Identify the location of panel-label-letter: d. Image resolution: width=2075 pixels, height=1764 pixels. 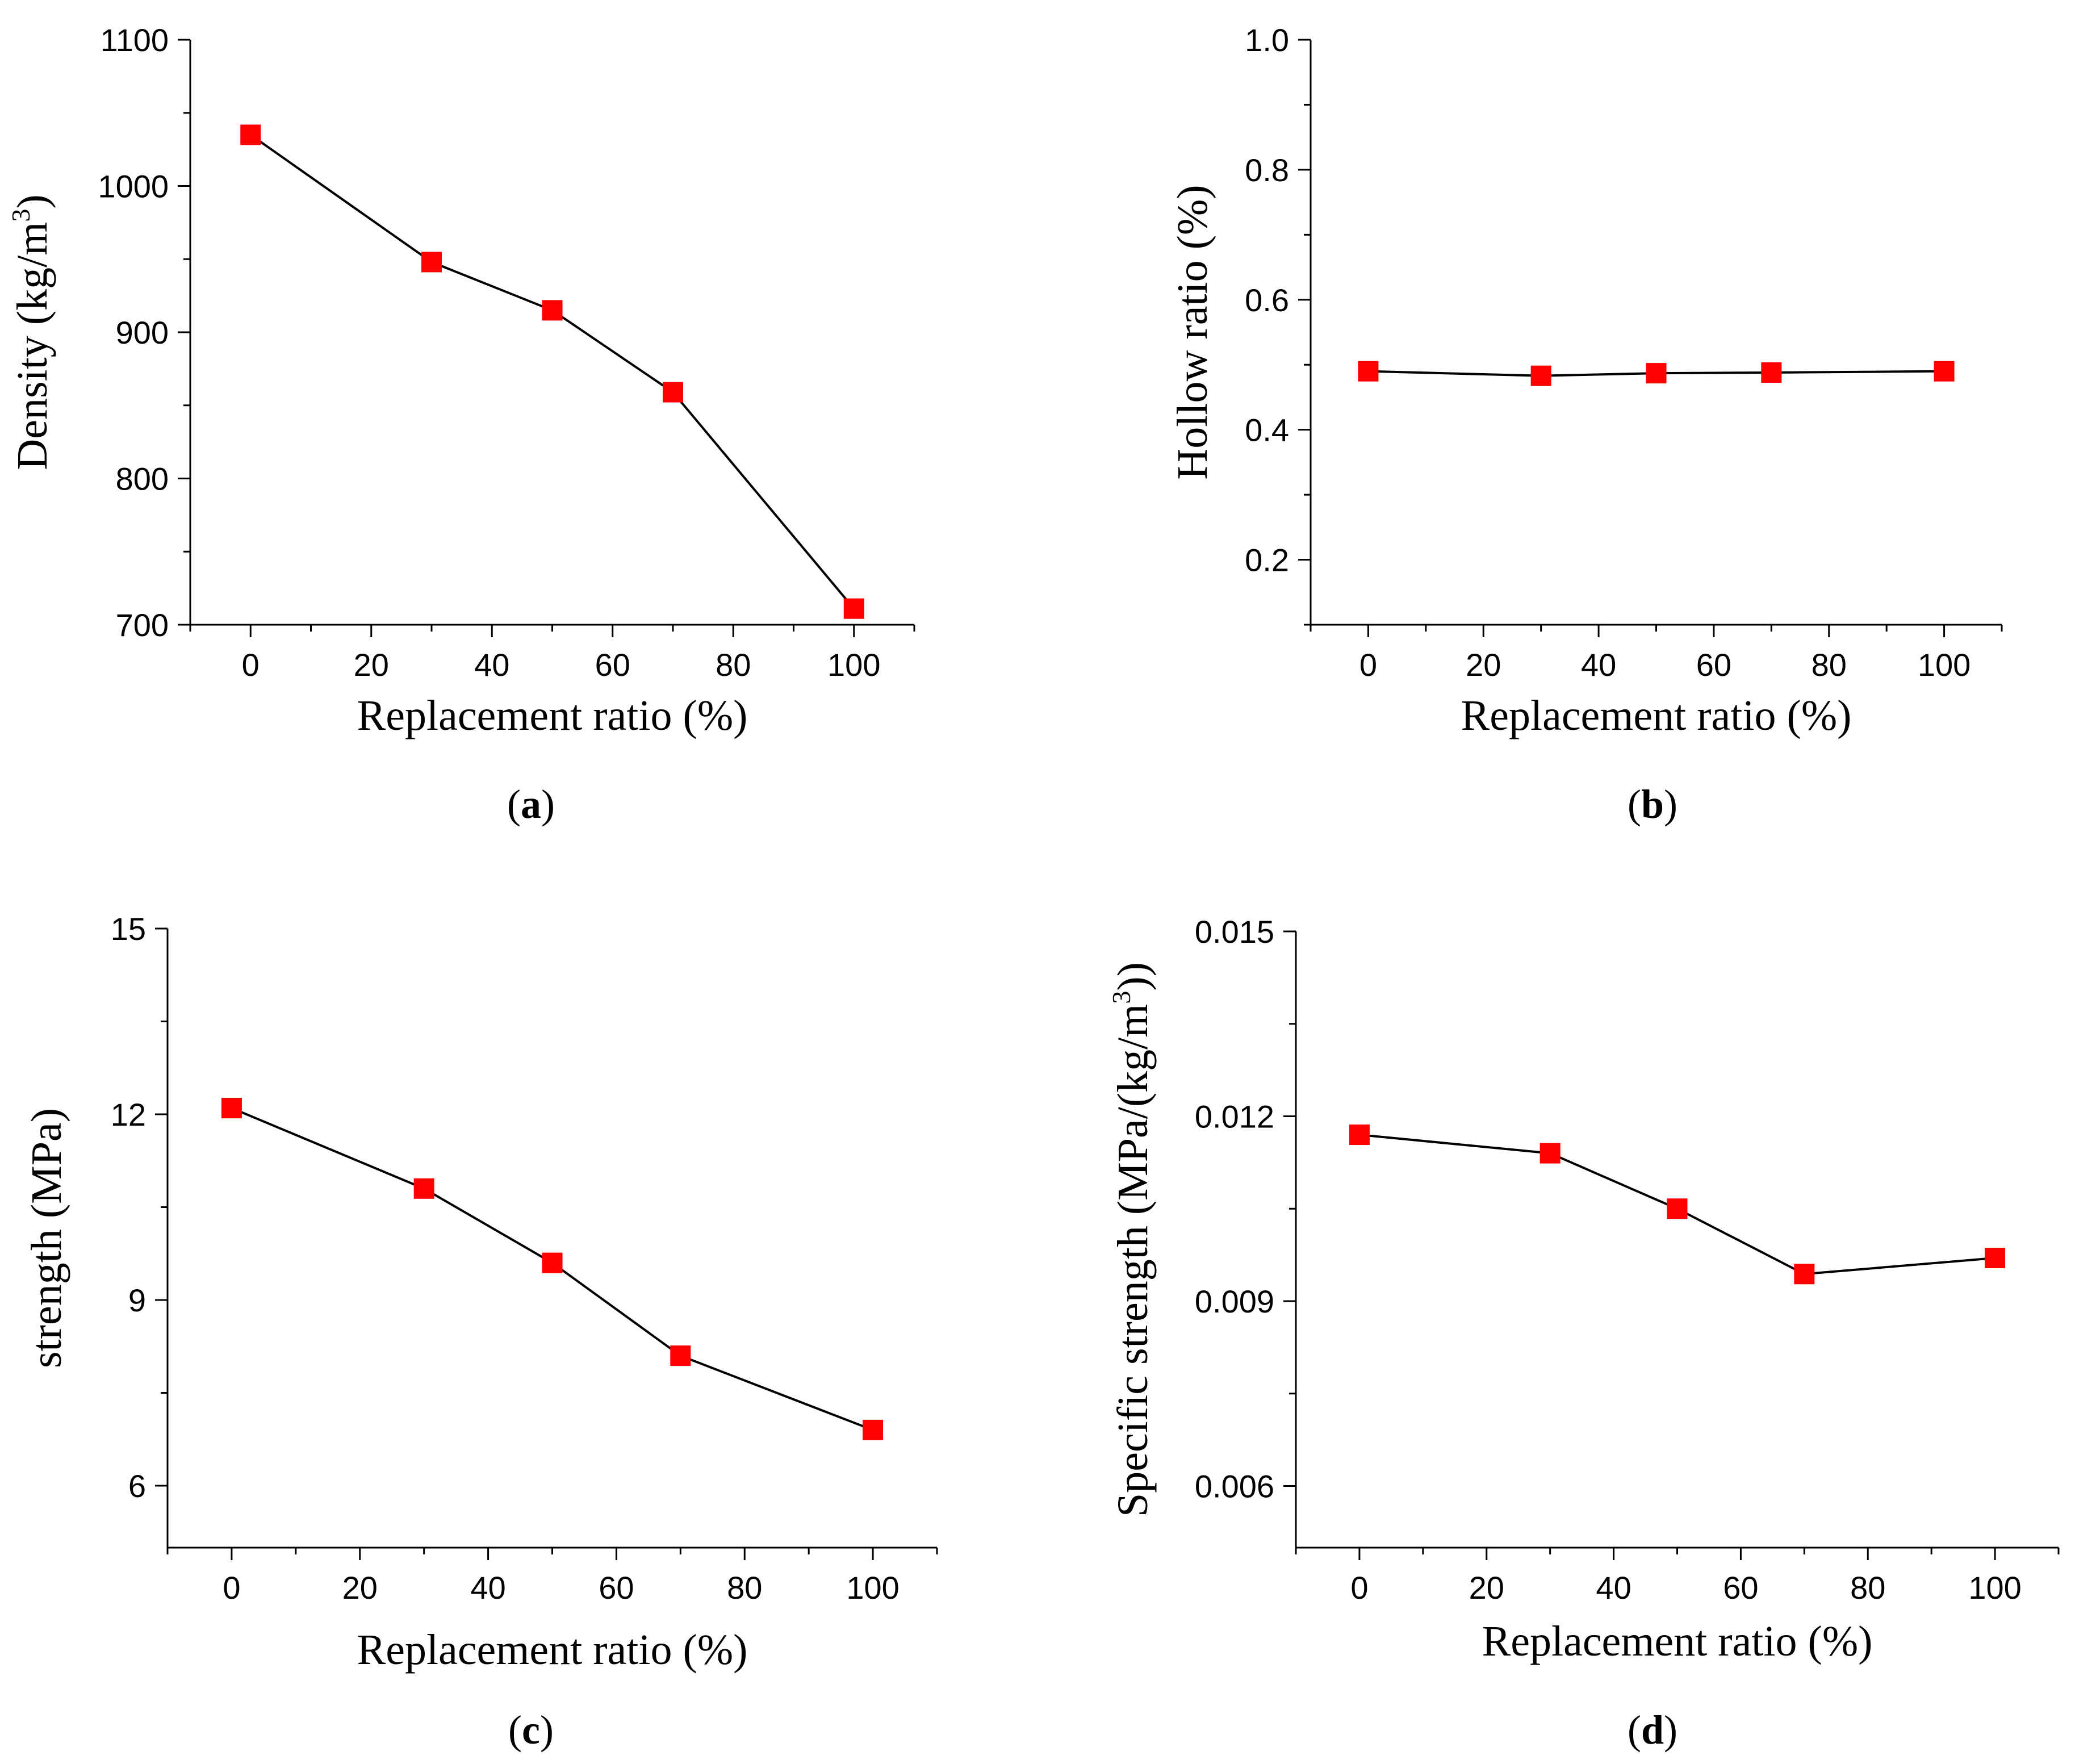
(1652, 1730).